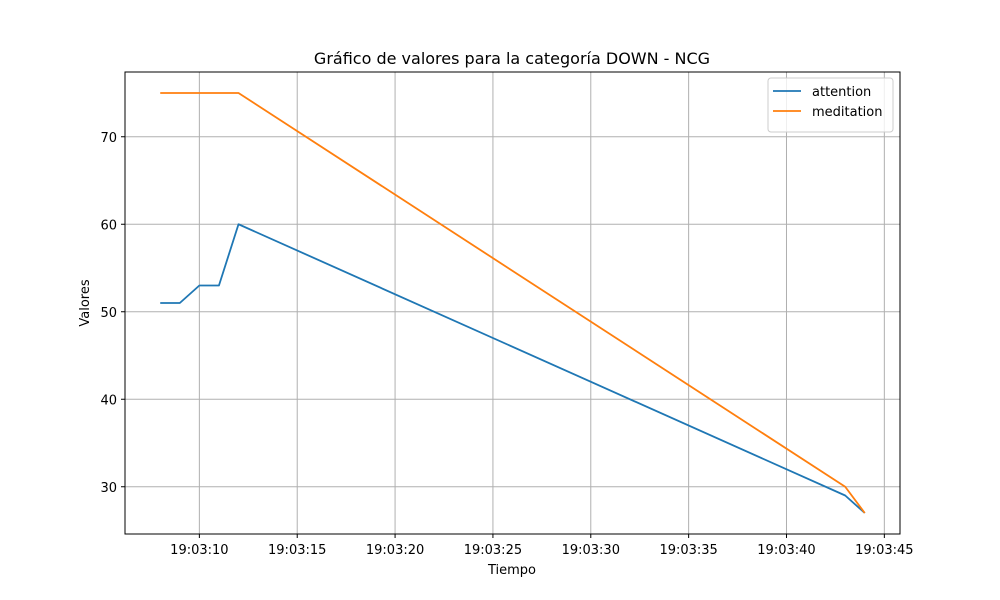 This screenshot has height=600, width=1000. What do you see at coordinates (884, 550) in the screenshot?
I see `x-tick-label: 19:03:45` at bounding box center [884, 550].